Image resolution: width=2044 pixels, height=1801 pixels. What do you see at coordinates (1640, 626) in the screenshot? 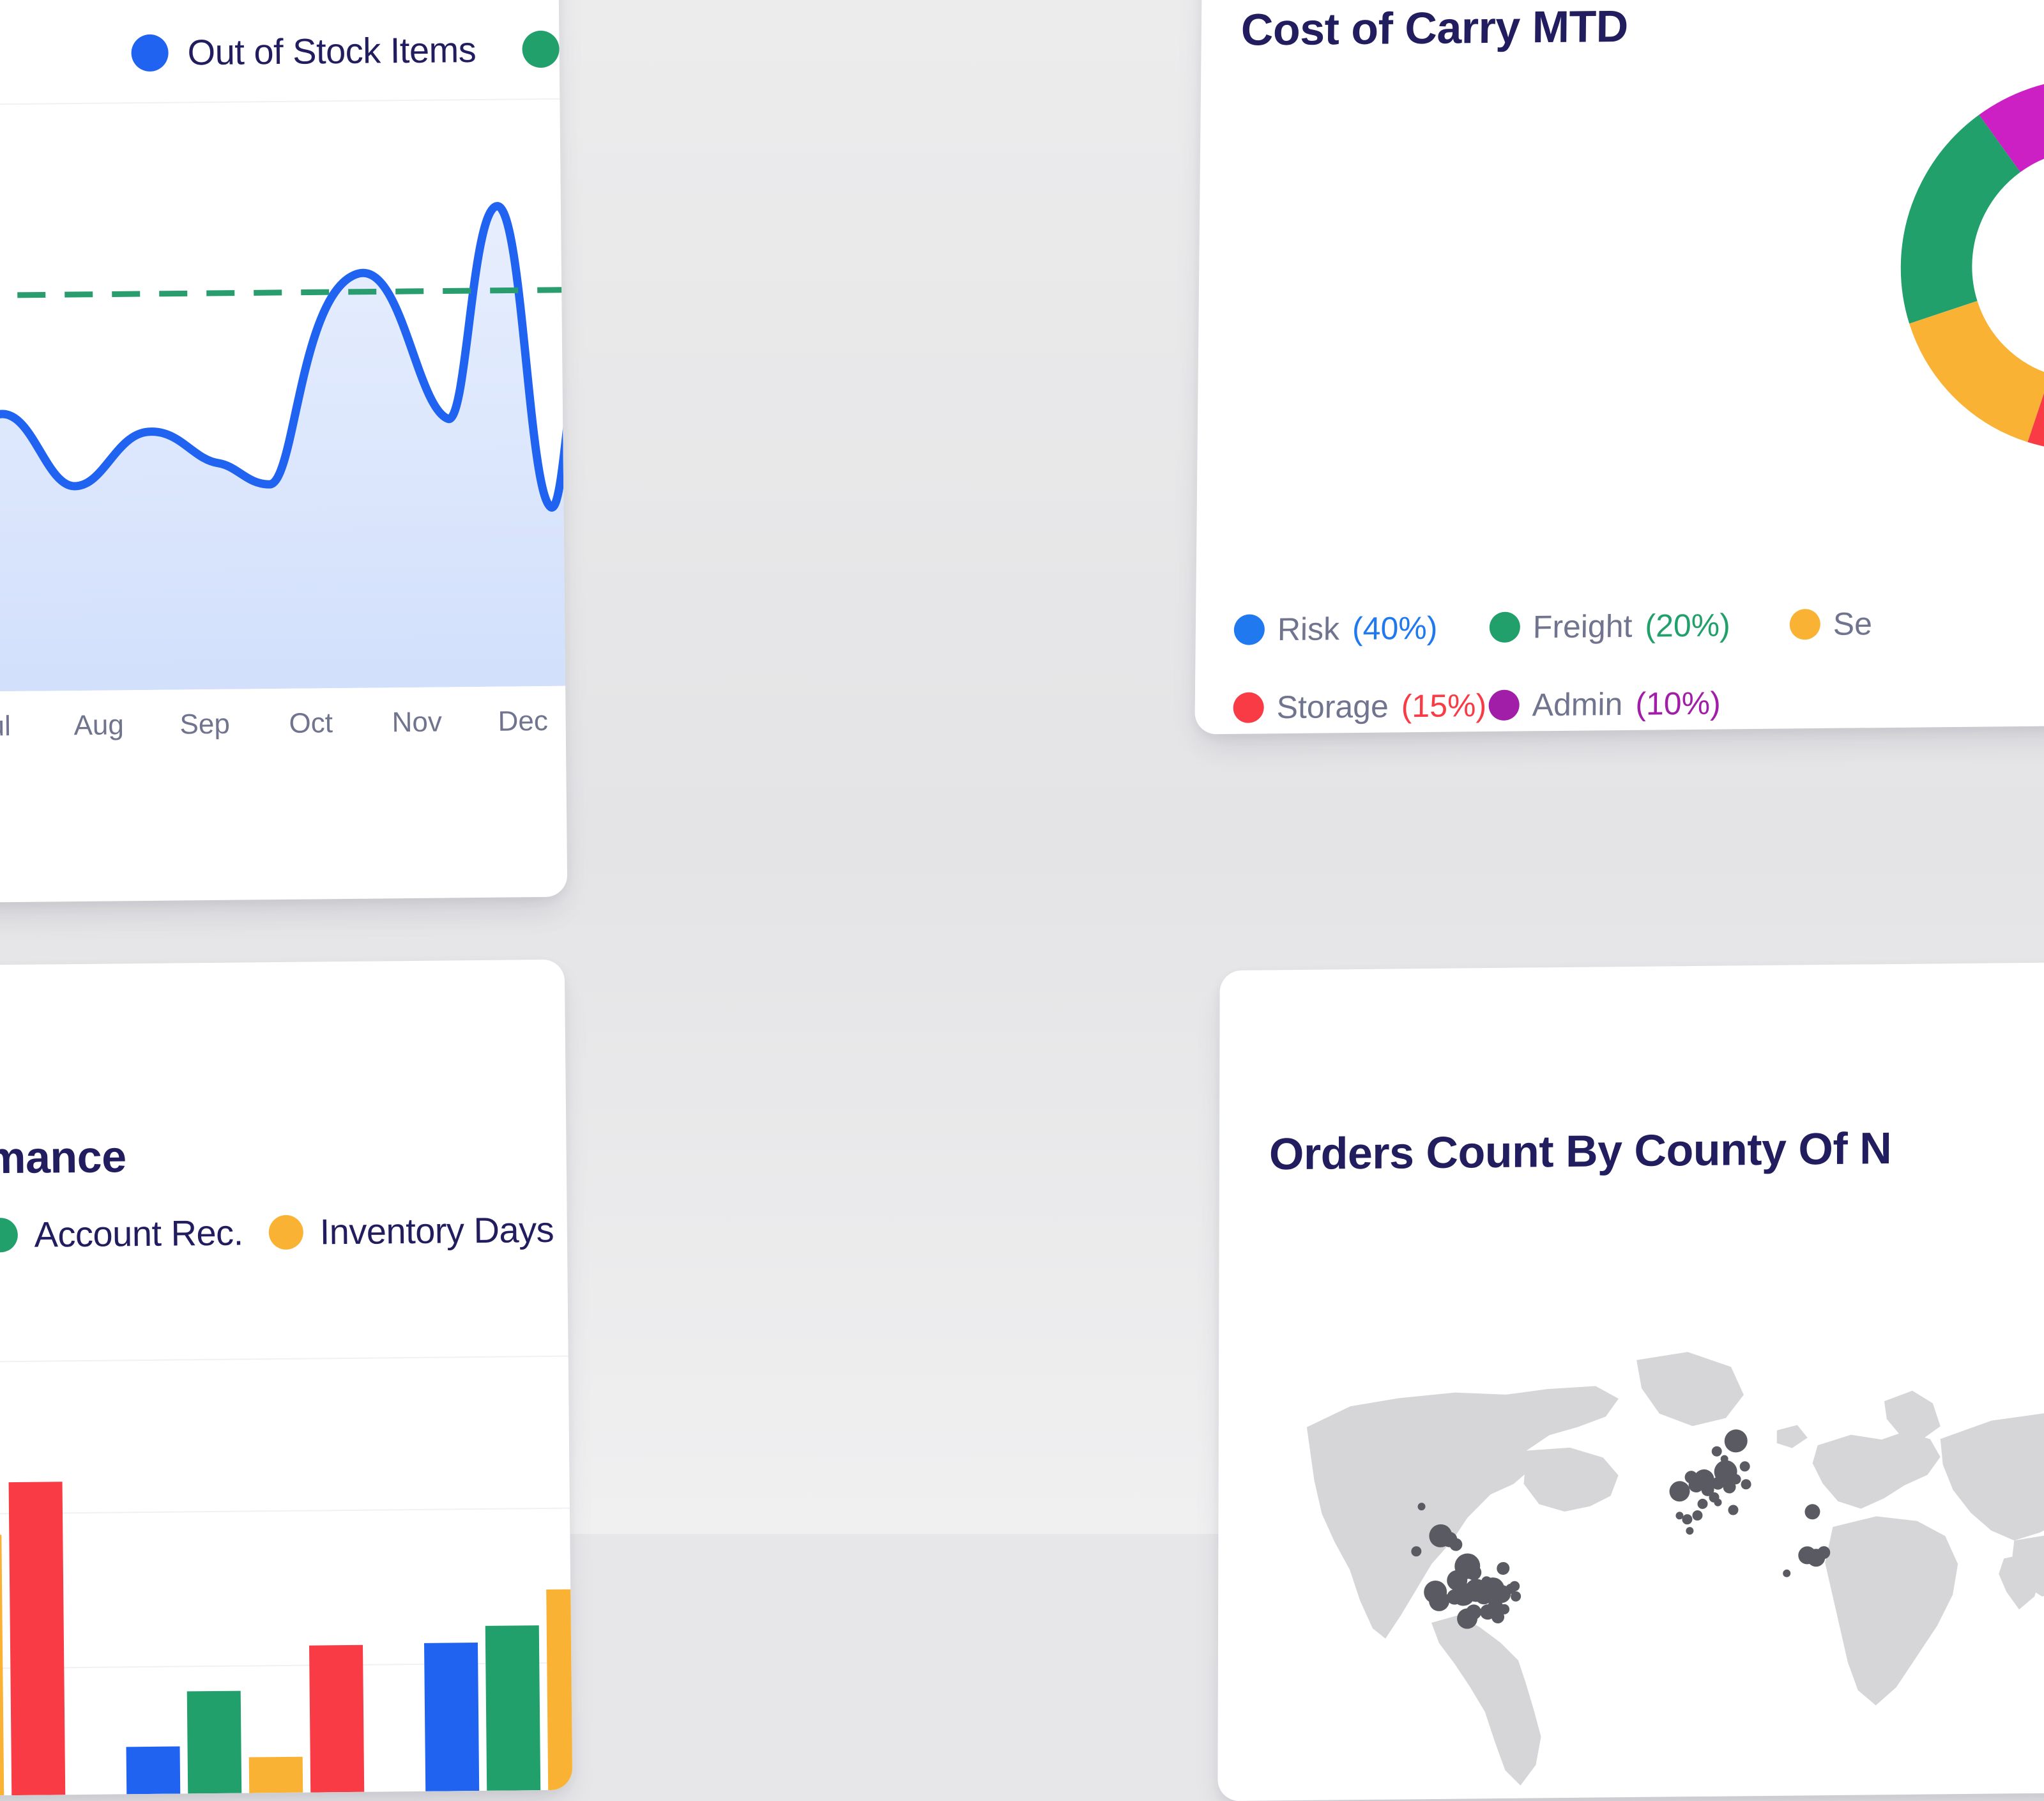
I see `legend-item-freight: Freight (20%)` at bounding box center [1640, 626].